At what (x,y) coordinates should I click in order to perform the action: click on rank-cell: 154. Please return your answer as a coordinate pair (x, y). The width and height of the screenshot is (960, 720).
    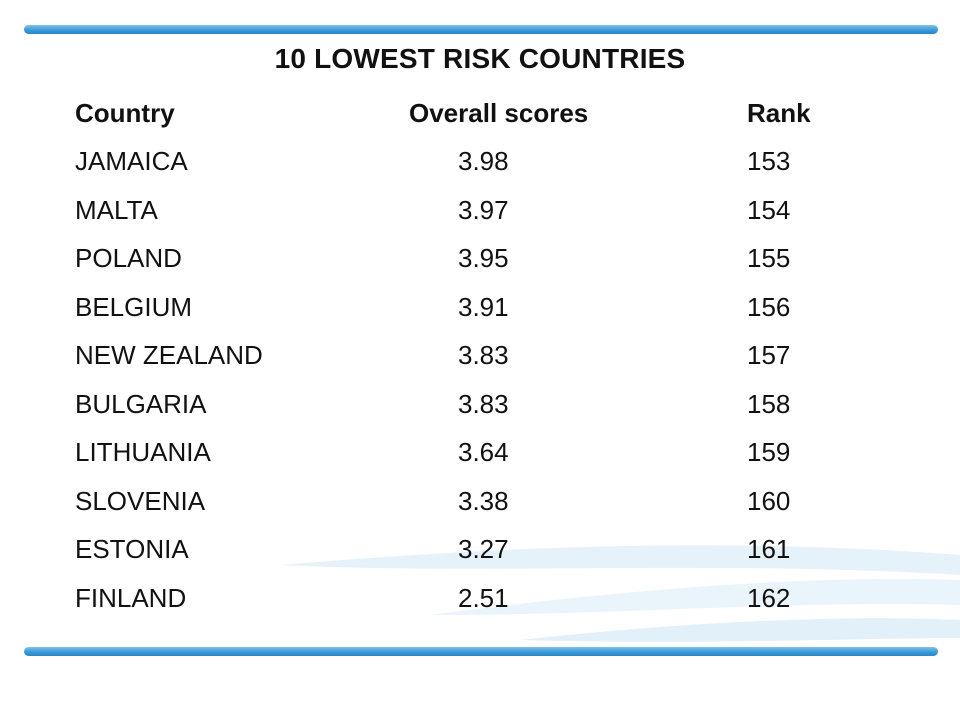
    Looking at the image, I should click on (769, 210).